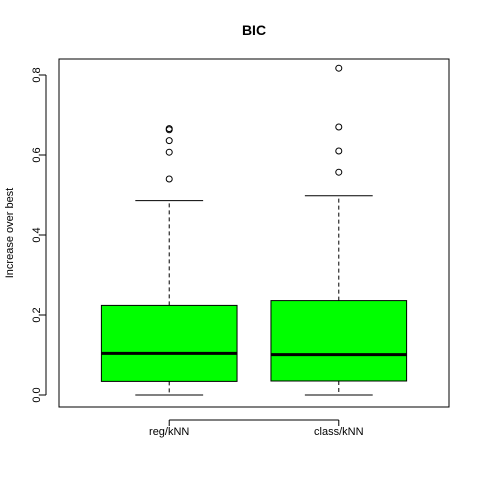 Image resolution: width=480 pixels, height=480 pixels. I want to click on y-tick-label: 0.0, so click(37, 394).